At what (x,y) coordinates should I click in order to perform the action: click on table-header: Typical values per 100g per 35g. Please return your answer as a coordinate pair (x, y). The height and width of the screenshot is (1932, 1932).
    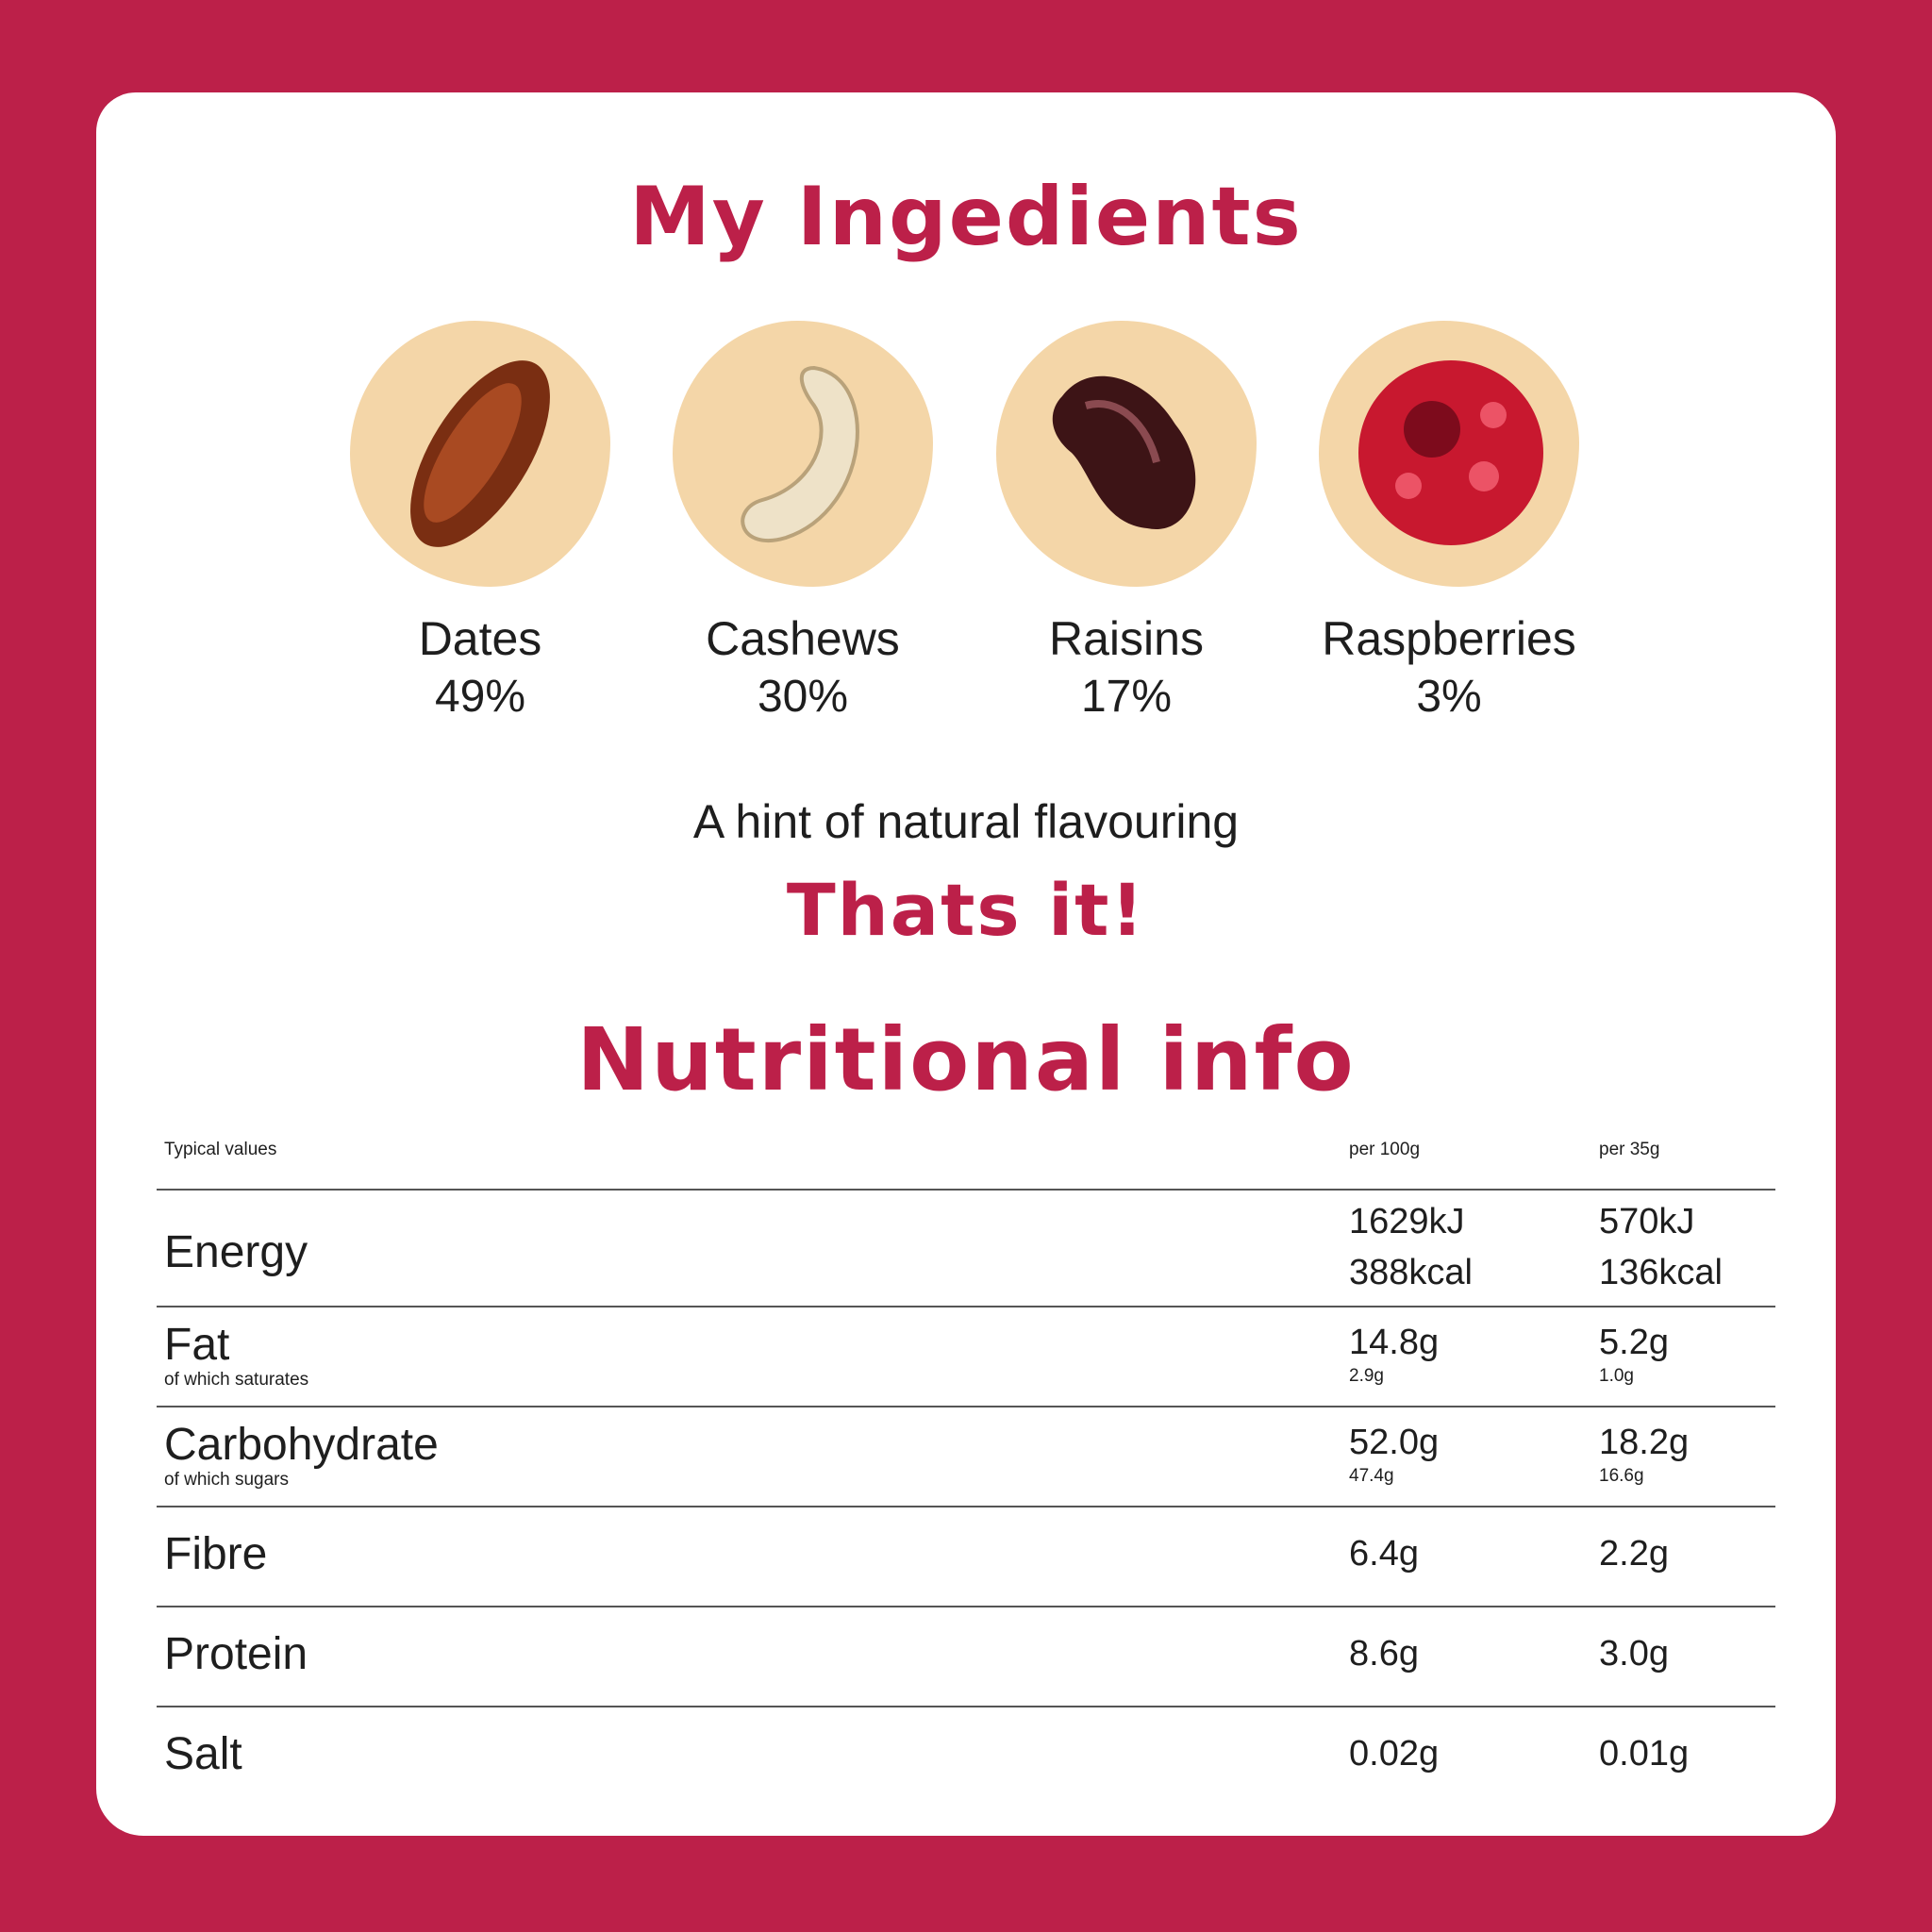
    Looking at the image, I should click on (912, 1150).